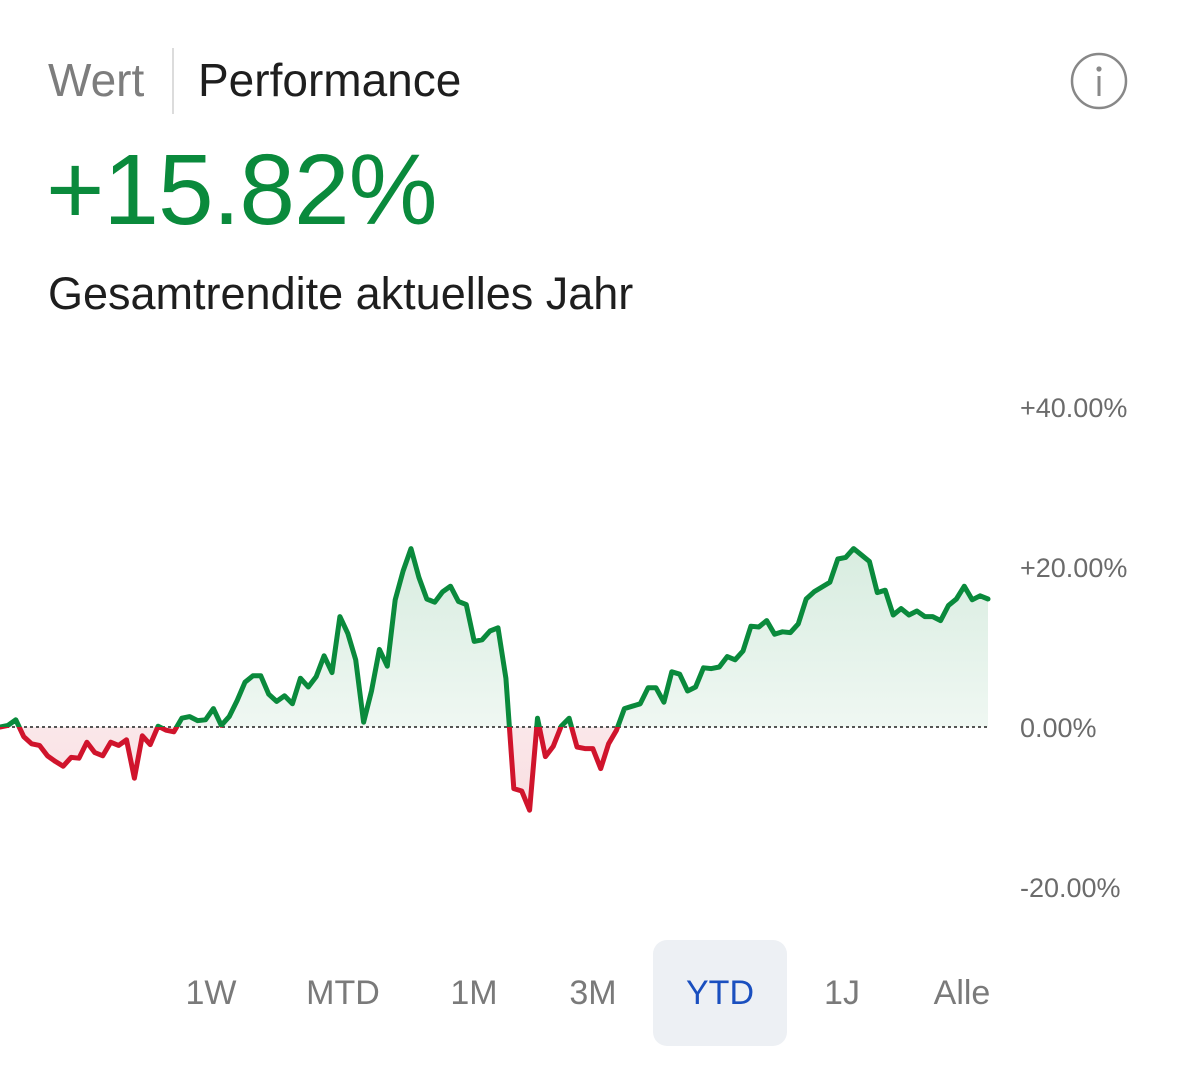 Image resolution: width=1179 pixels, height=1073 pixels. What do you see at coordinates (1070, 888) in the screenshot?
I see `y-tick-label: -20.00%` at bounding box center [1070, 888].